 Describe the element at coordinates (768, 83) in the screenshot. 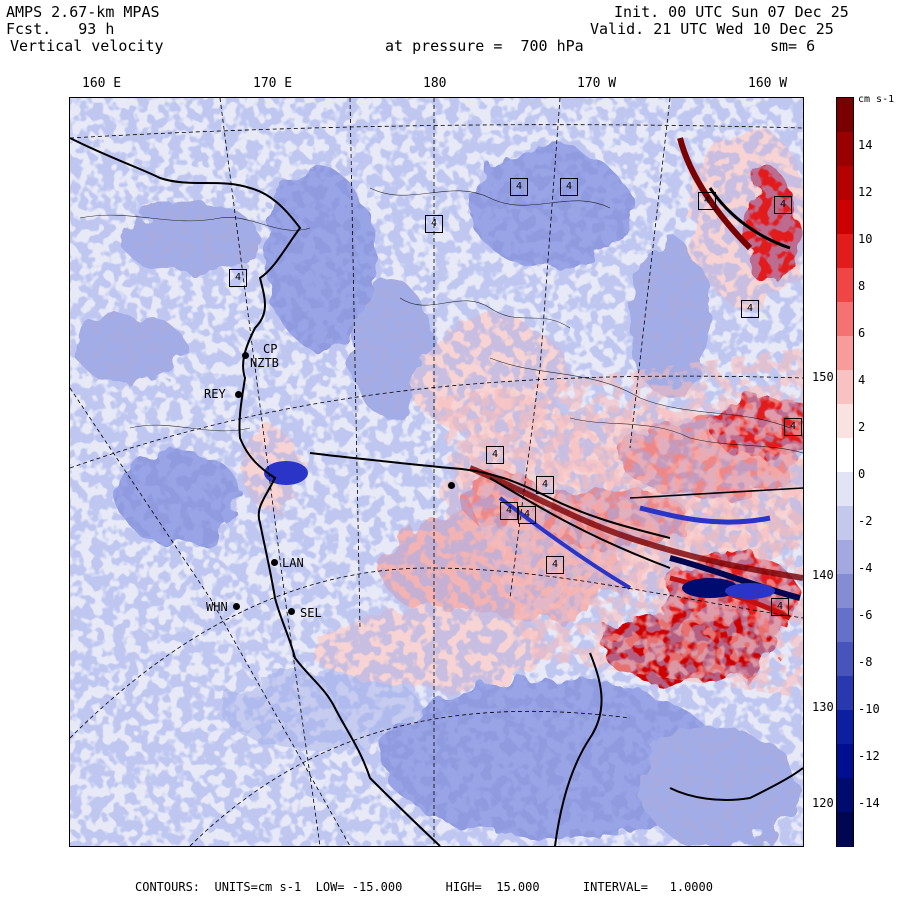

I see `lon-label-160w: 160 W` at that location.